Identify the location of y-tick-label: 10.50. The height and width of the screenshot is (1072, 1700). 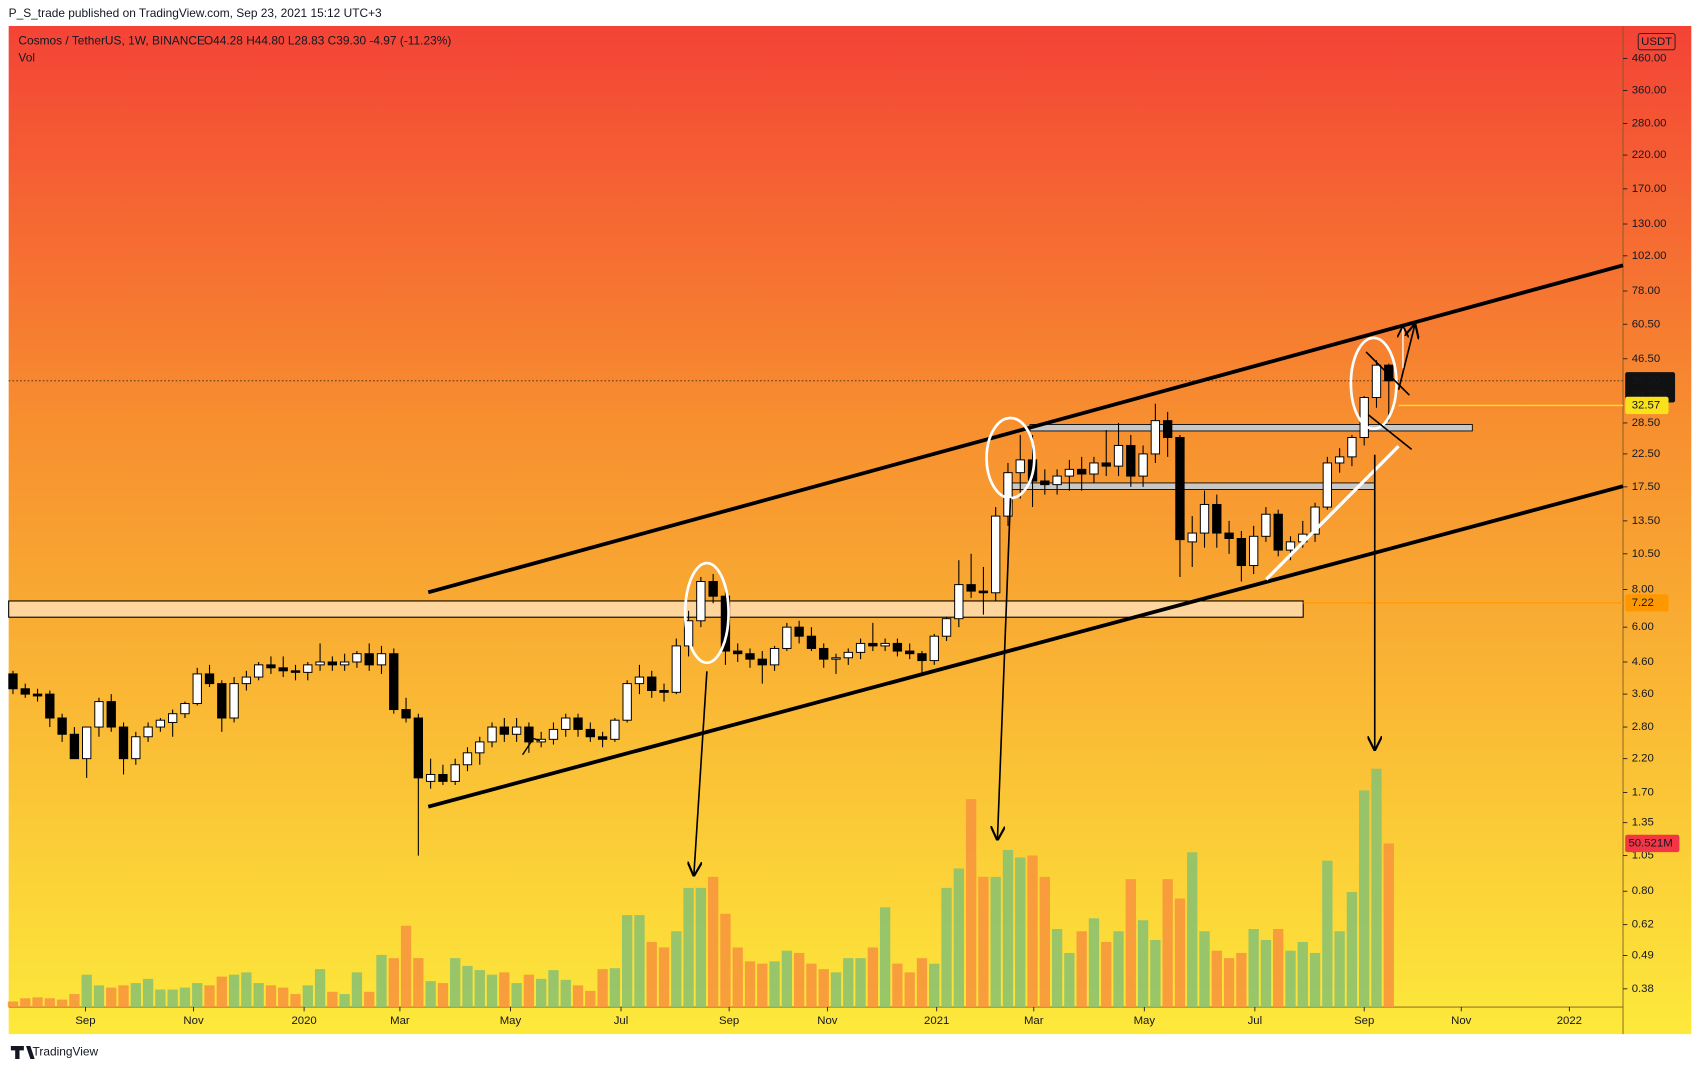
(1646, 554).